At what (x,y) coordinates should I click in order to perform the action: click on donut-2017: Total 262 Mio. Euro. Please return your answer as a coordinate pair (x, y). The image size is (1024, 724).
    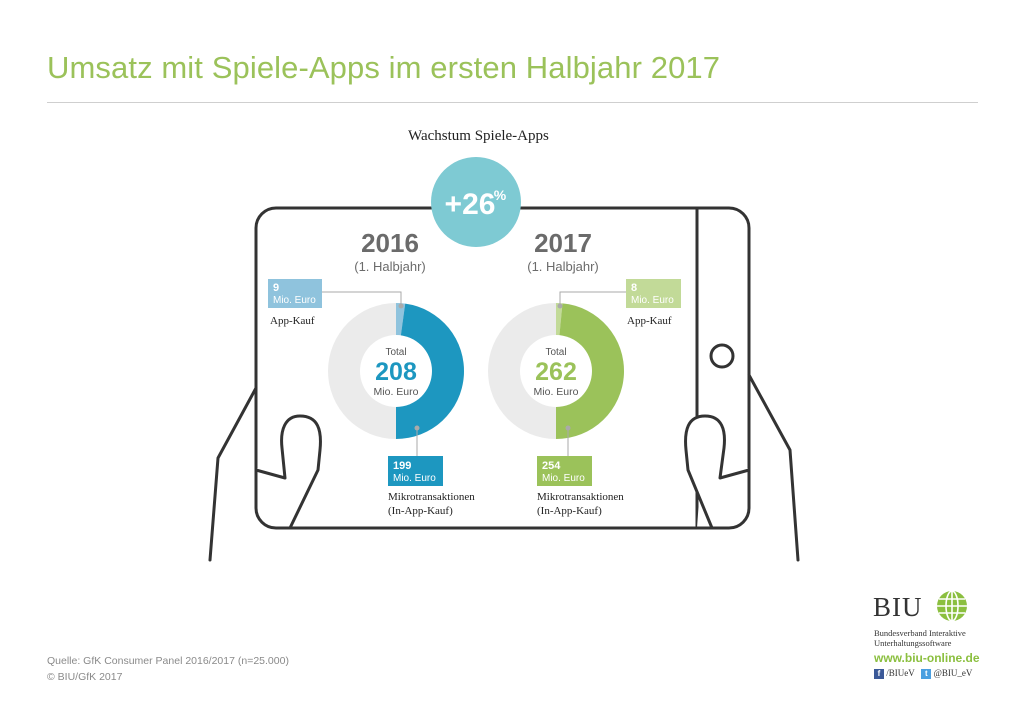
    Looking at the image, I should click on (556, 371).